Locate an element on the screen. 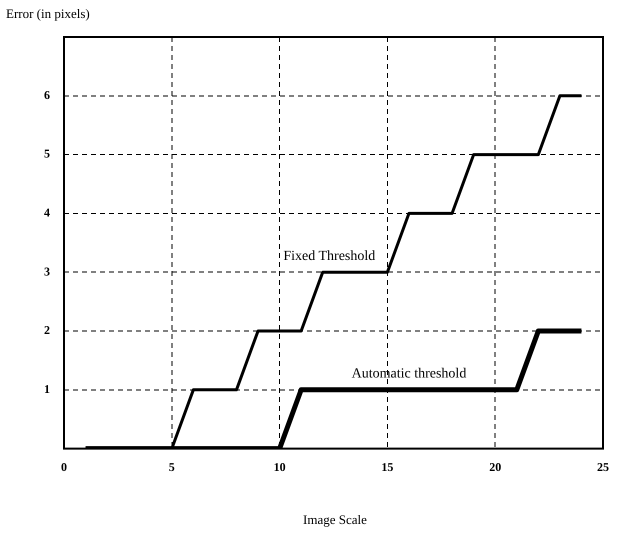 The height and width of the screenshot is (535, 625). y-axis-title: Error (in pixels) is located at coordinates (48, 14).